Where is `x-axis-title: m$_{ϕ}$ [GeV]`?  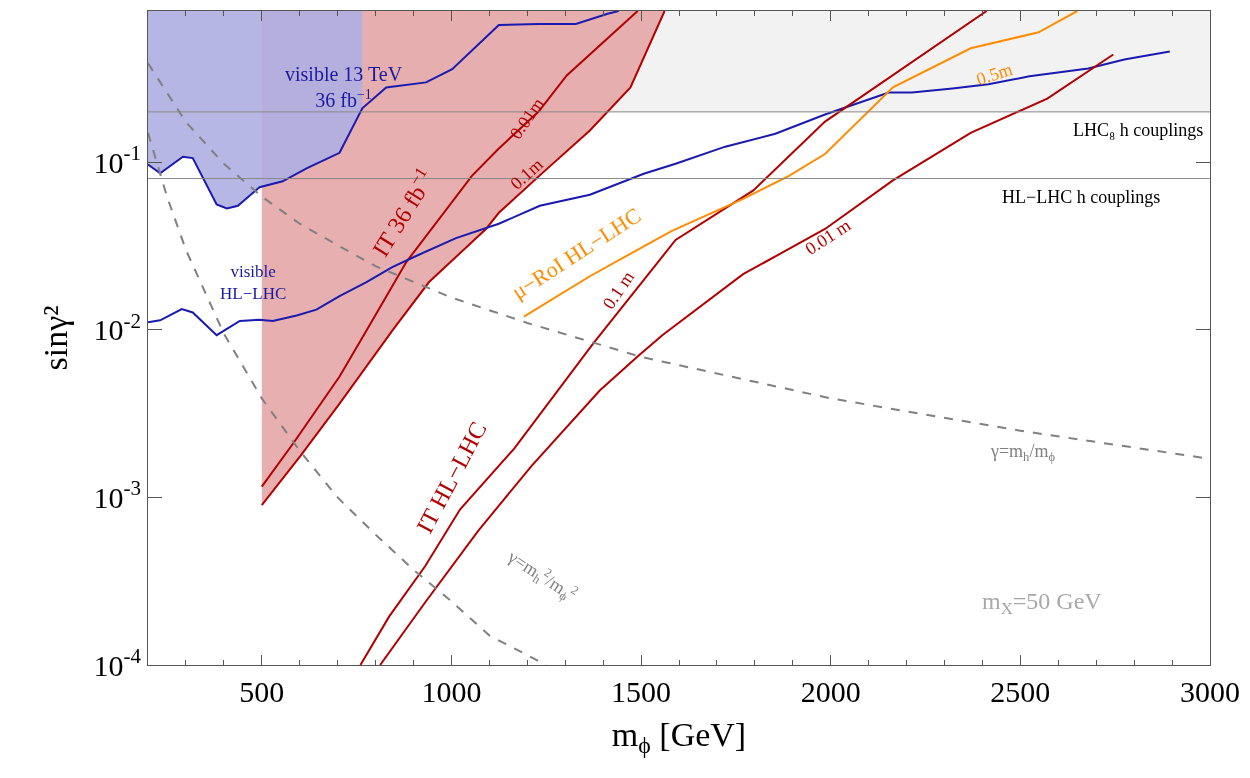
x-axis-title: m$_{ϕ}$ [GeV] is located at coordinates (679, 737).